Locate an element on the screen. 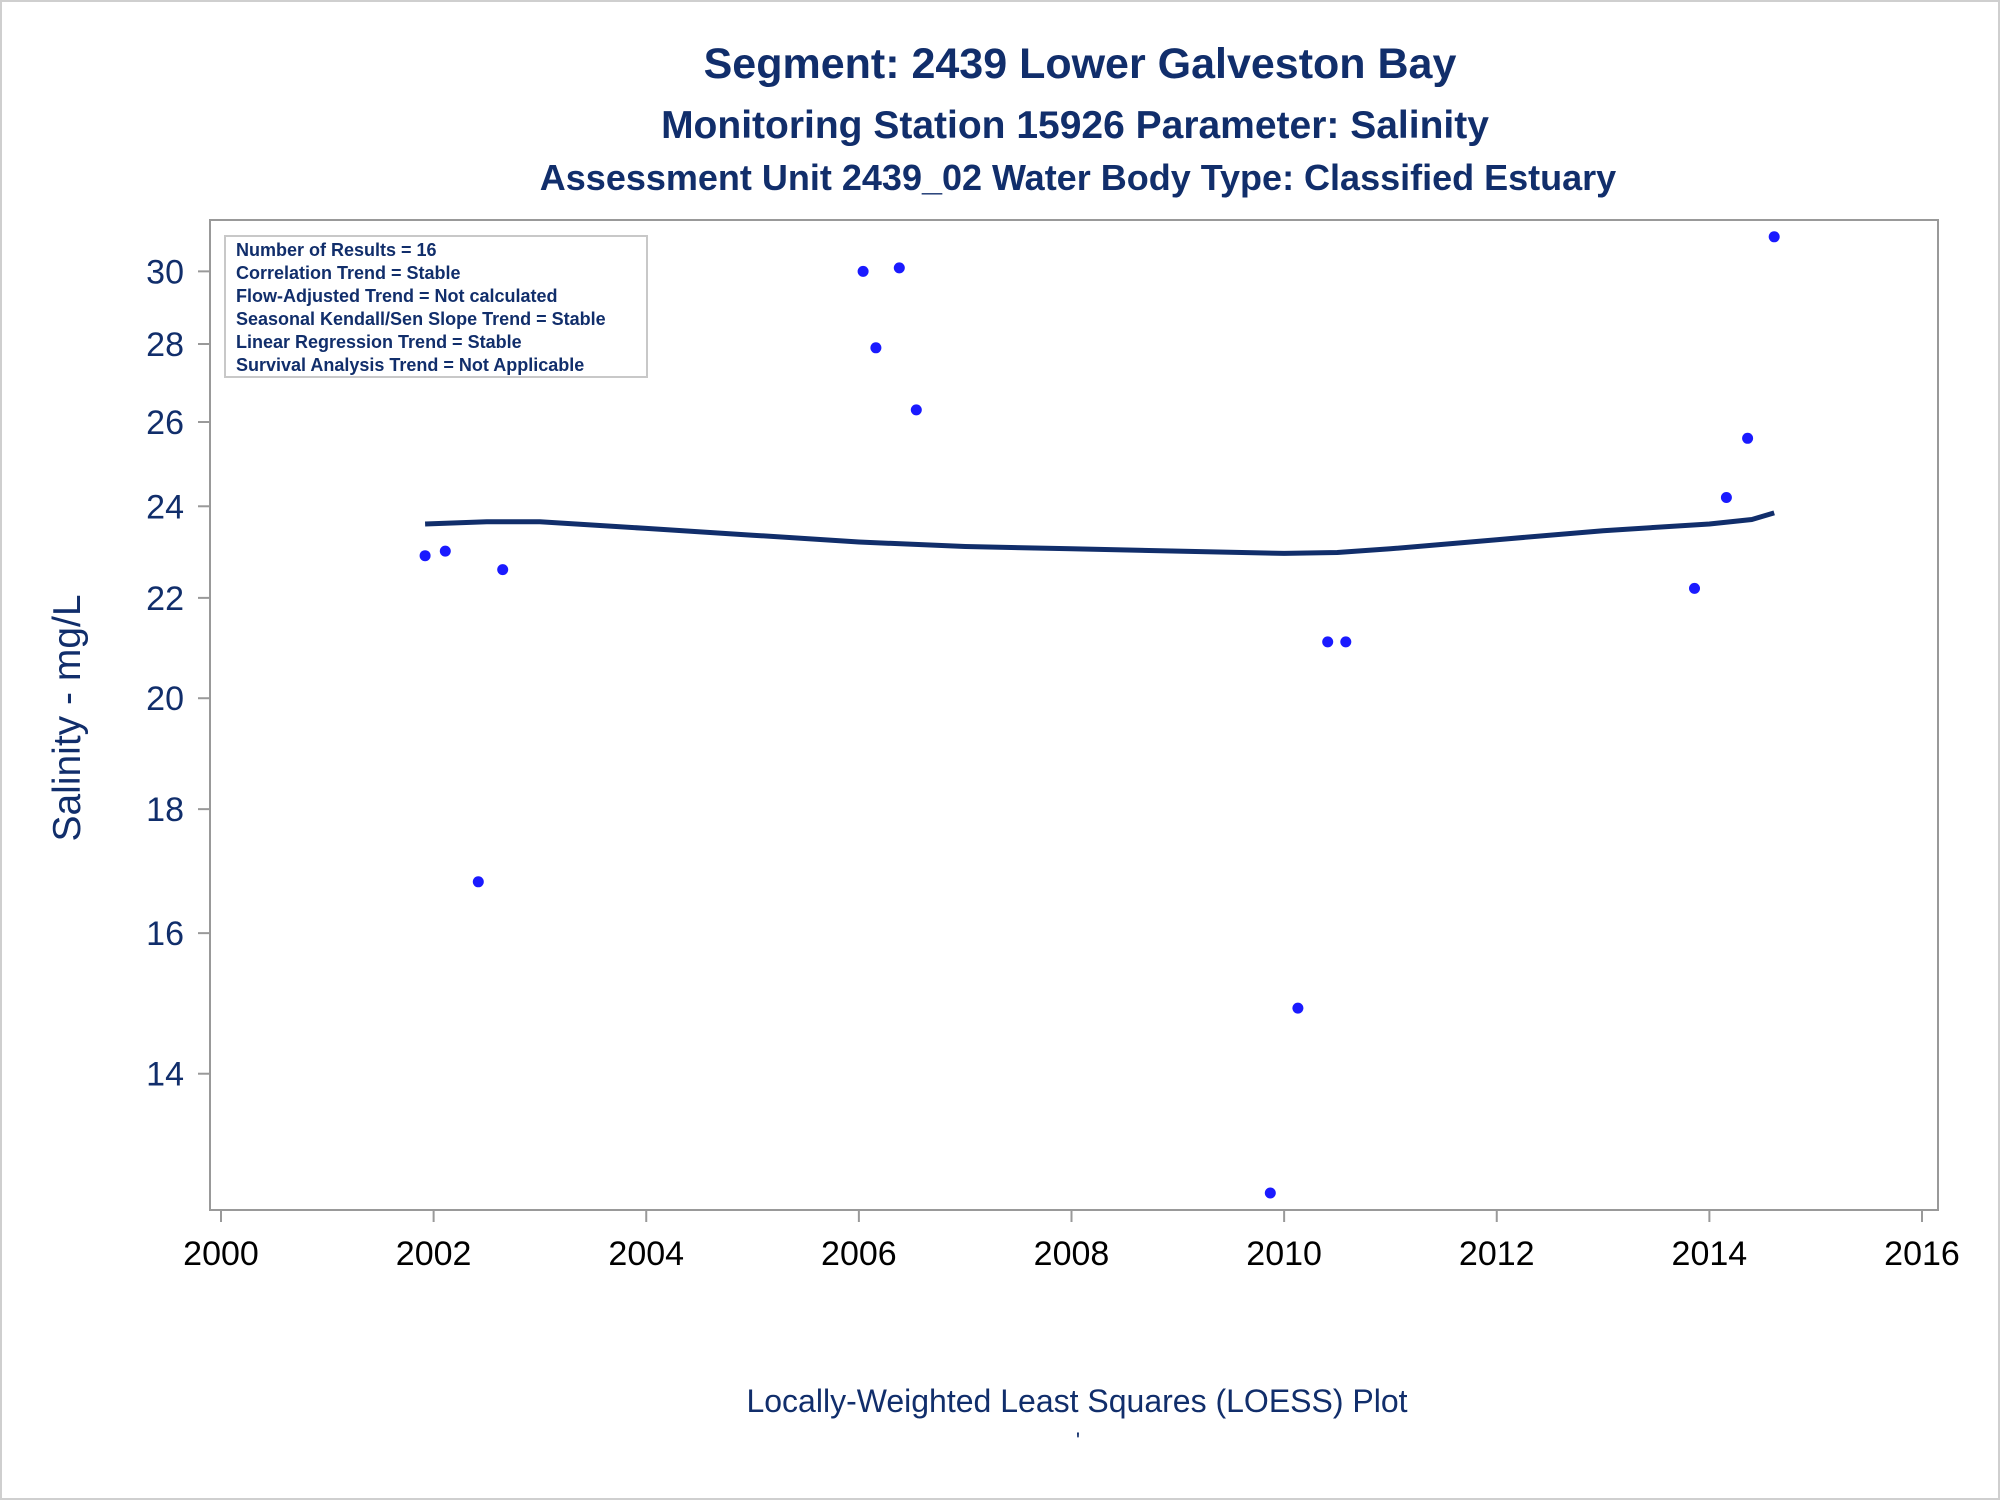 Image resolution: width=2000 pixels, height=1500 pixels. y-tick-label: 28 is located at coordinates (165, 345).